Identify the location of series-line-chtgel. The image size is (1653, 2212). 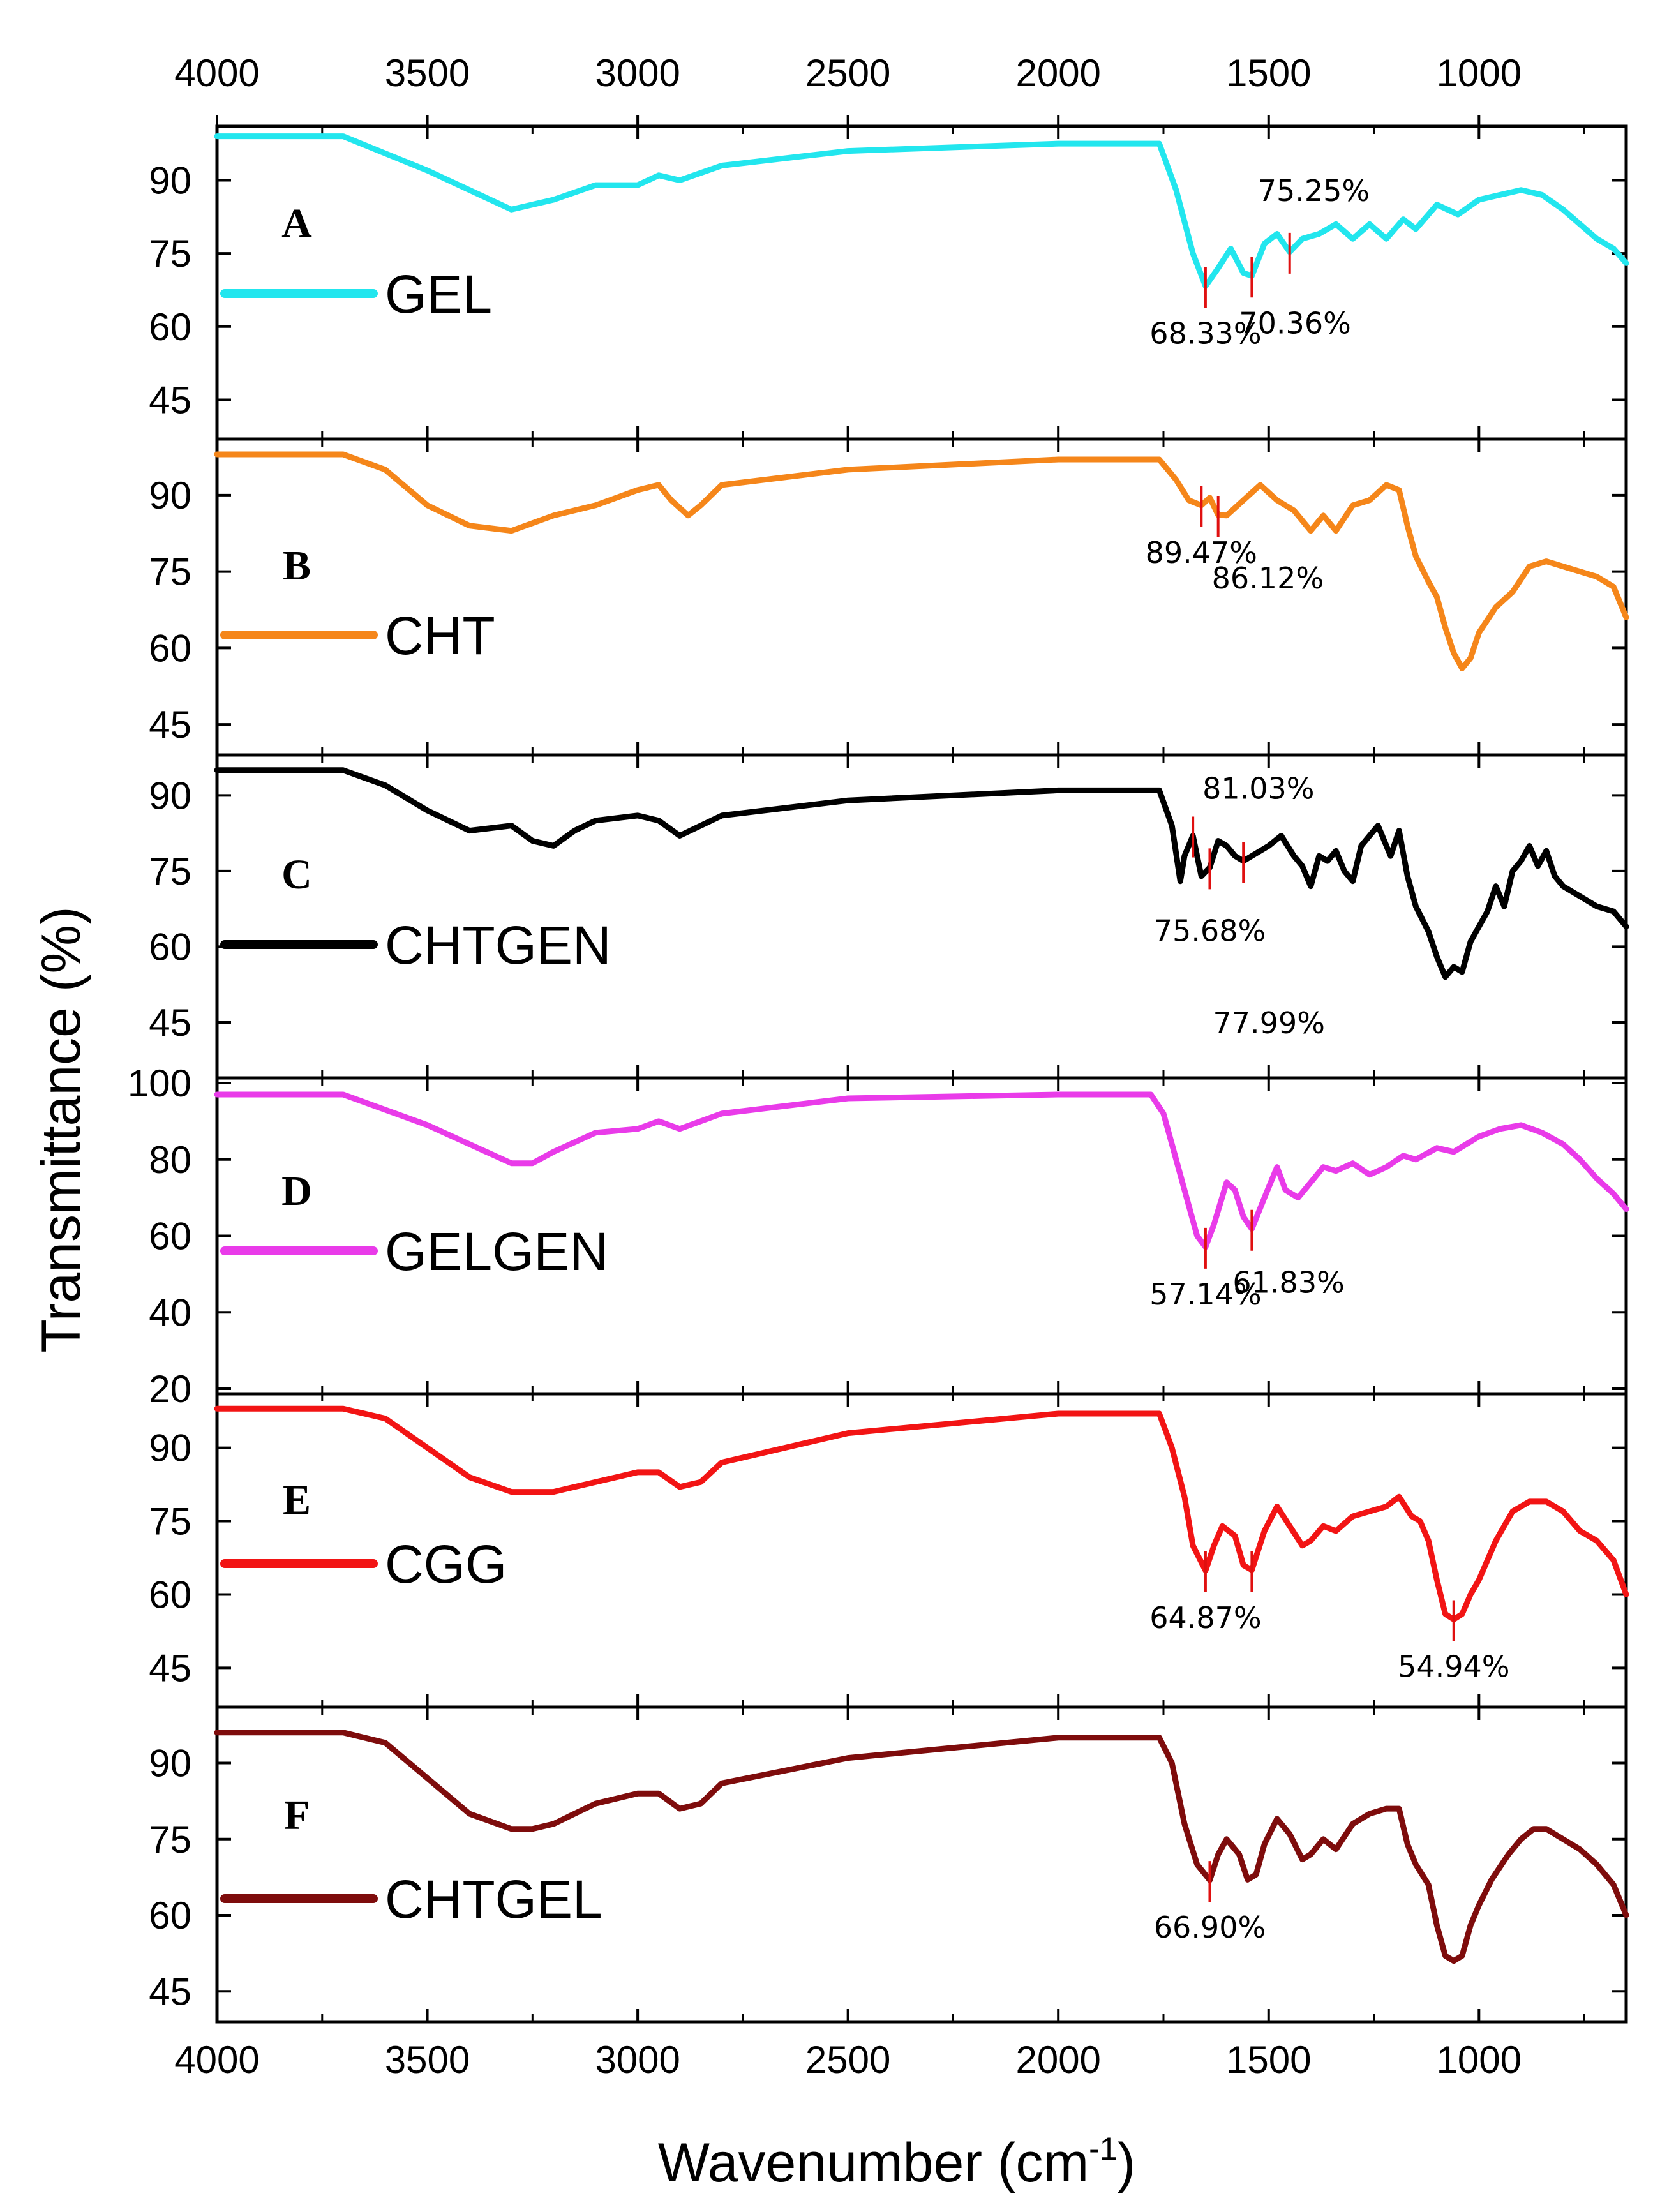
(921, 1847).